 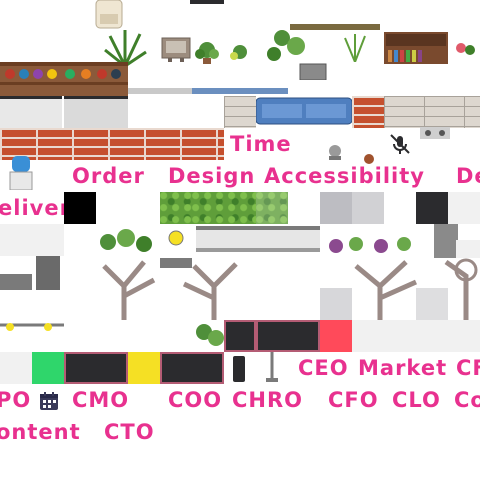 What do you see at coordinates (101, 400) in the screenshot?
I see `label-cmo: CMO` at bounding box center [101, 400].